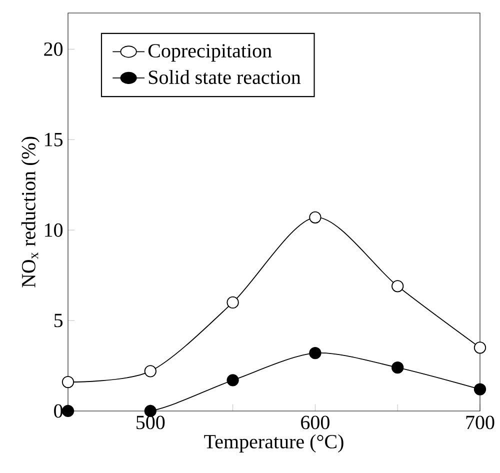  Describe the element at coordinates (30, 212) in the screenshot. I see `y-axis-title: NO$_{x}$ reduction (%)` at that location.